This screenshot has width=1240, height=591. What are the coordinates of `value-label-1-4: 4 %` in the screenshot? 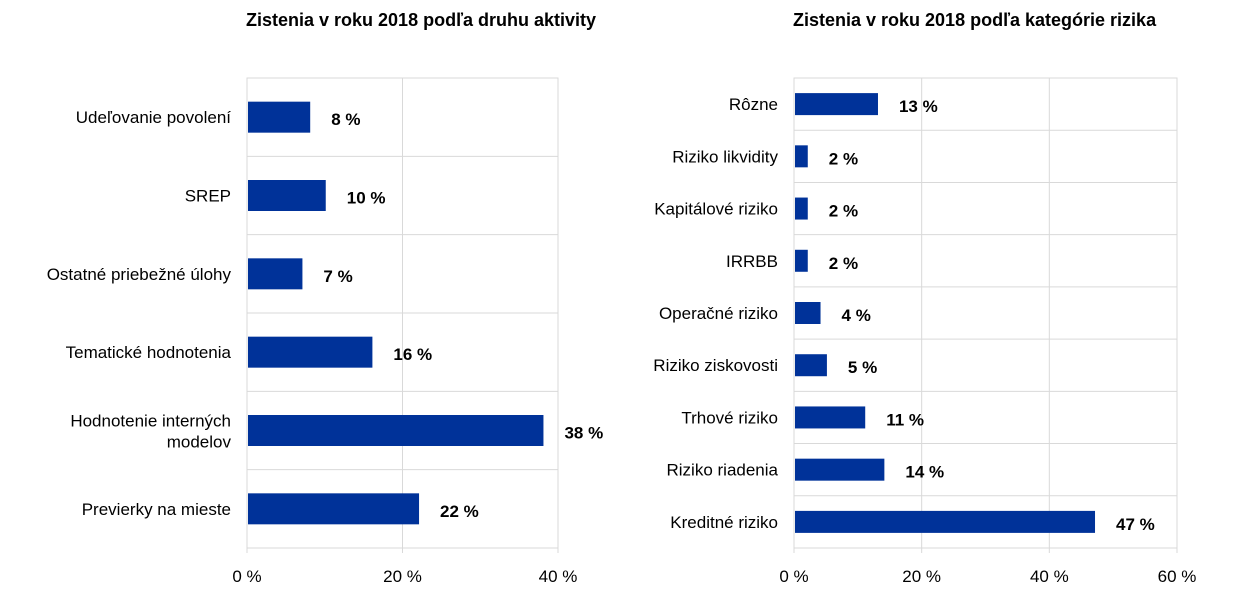 It's located at (856, 315).